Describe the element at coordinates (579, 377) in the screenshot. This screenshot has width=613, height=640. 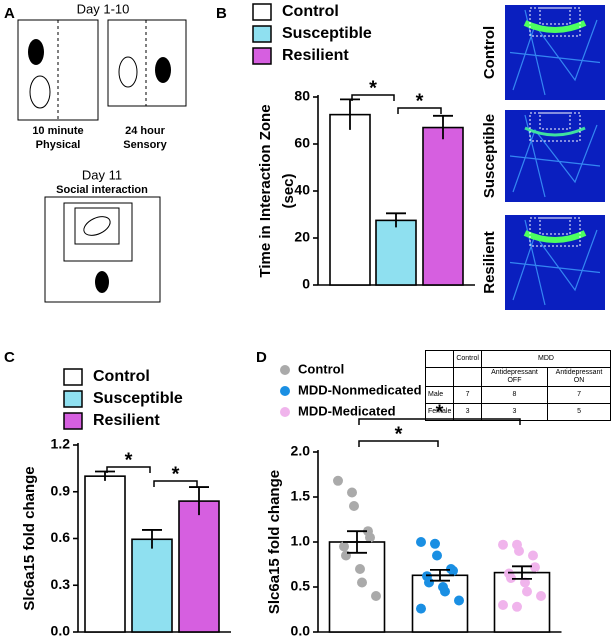
I see `table-cell: Antidepressant ON` at that location.